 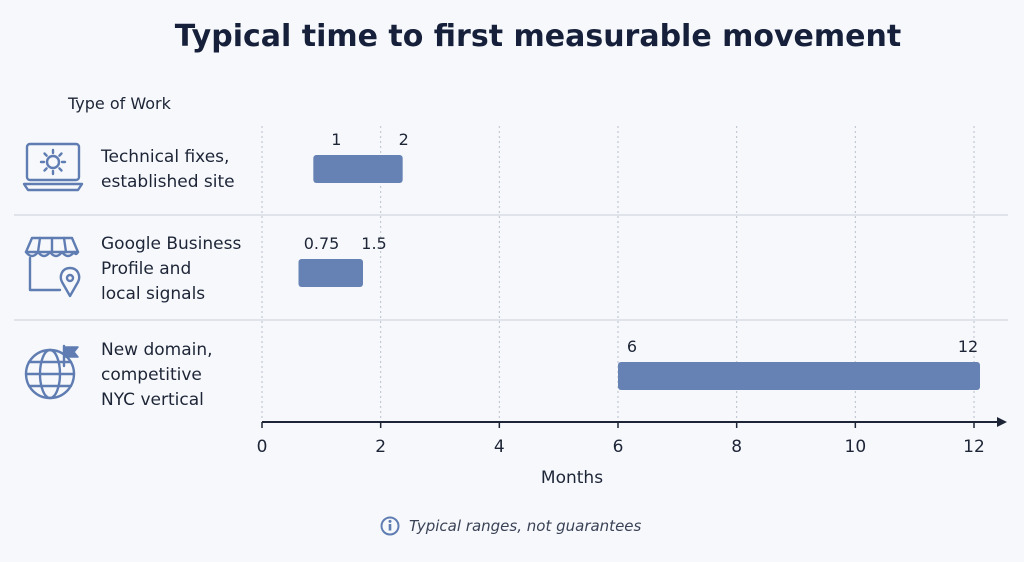 What do you see at coordinates (171, 244) in the screenshot?
I see `category-label-line: Google Business` at bounding box center [171, 244].